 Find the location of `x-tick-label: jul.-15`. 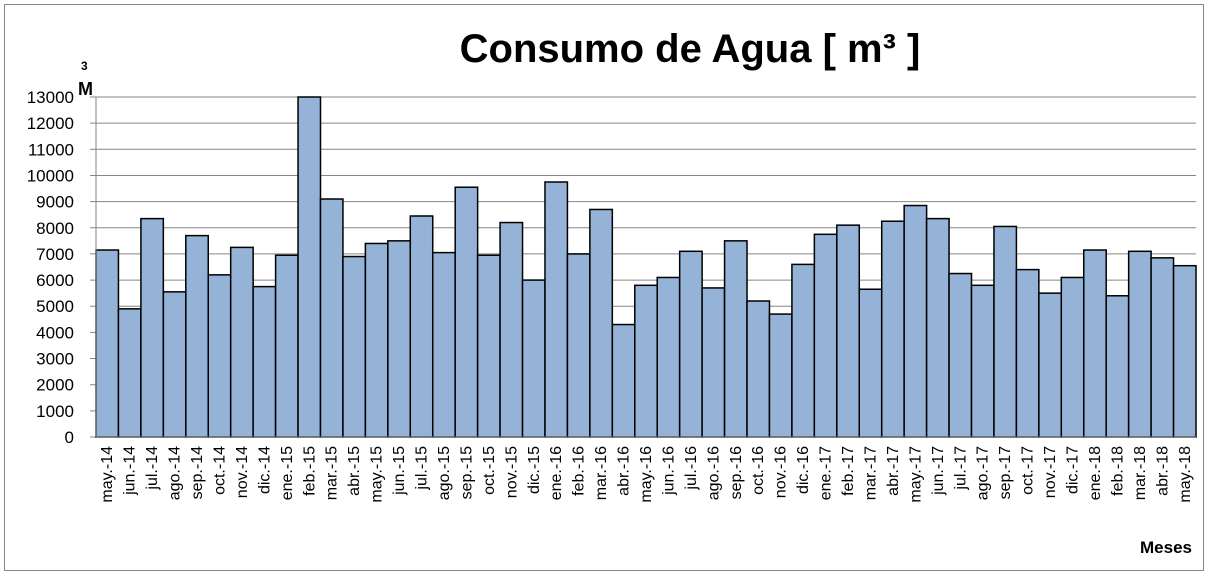

x-tick-label: jul.-15 is located at coordinates (422, 468).